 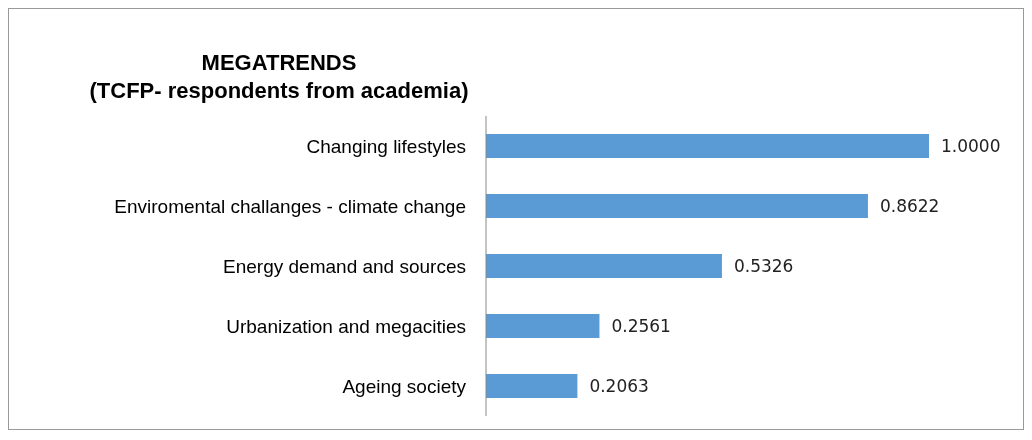 I want to click on y-tick-label: Ageing society, so click(x=404, y=386).